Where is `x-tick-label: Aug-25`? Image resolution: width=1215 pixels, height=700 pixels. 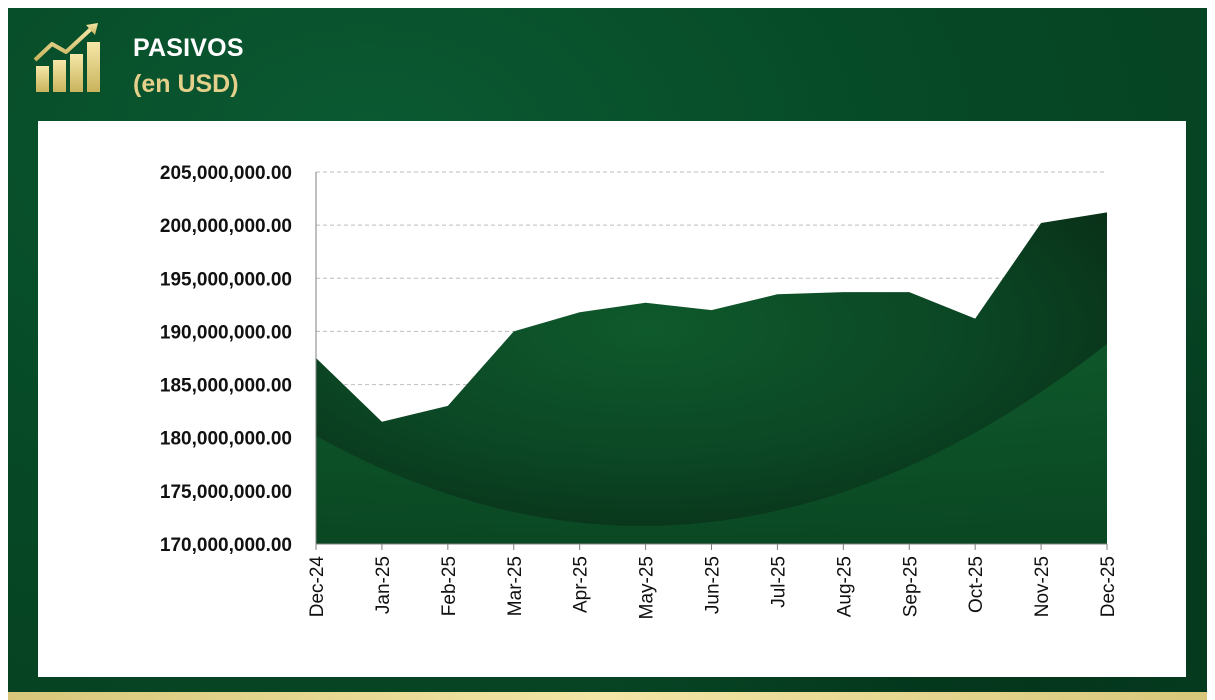 x-tick-label: Aug-25 is located at coordinates (844, 586).